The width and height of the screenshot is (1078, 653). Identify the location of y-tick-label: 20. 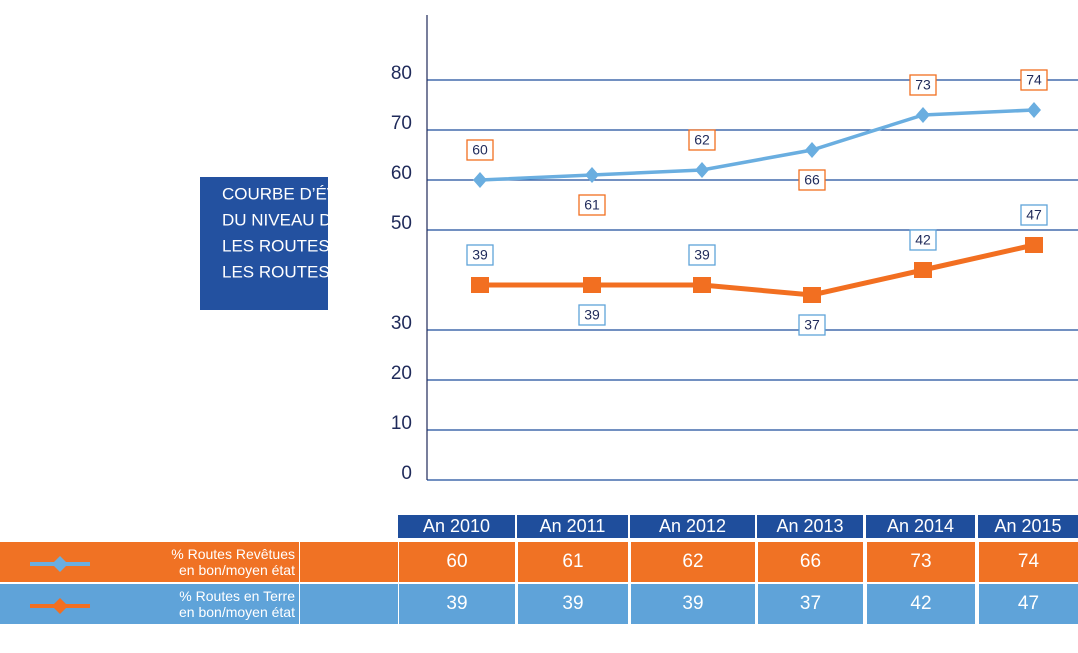
(401, 373).